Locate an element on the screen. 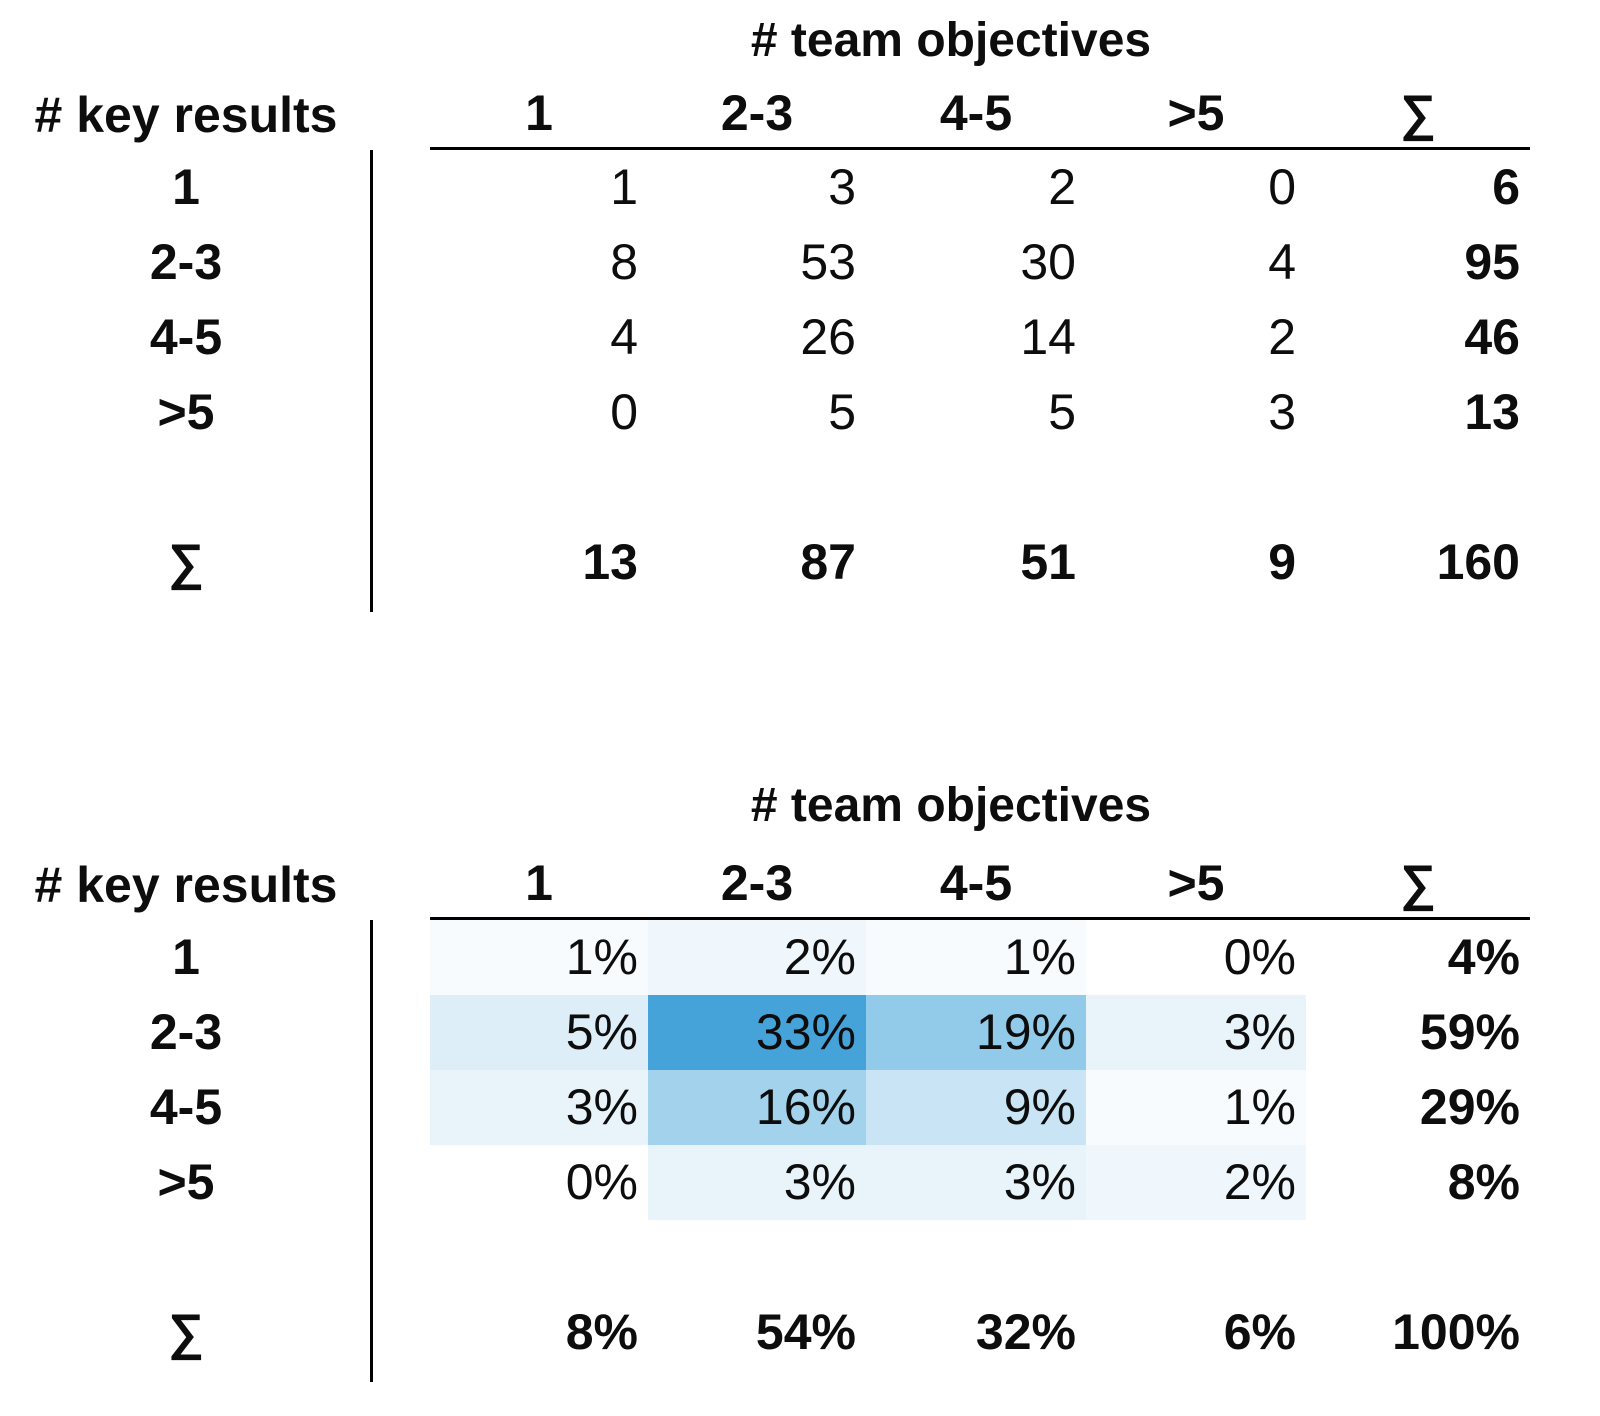 Image resolution: width=1600 pixels, height=1416 pixels. column-total-cell: 87 is located at coordinates (828, 562).